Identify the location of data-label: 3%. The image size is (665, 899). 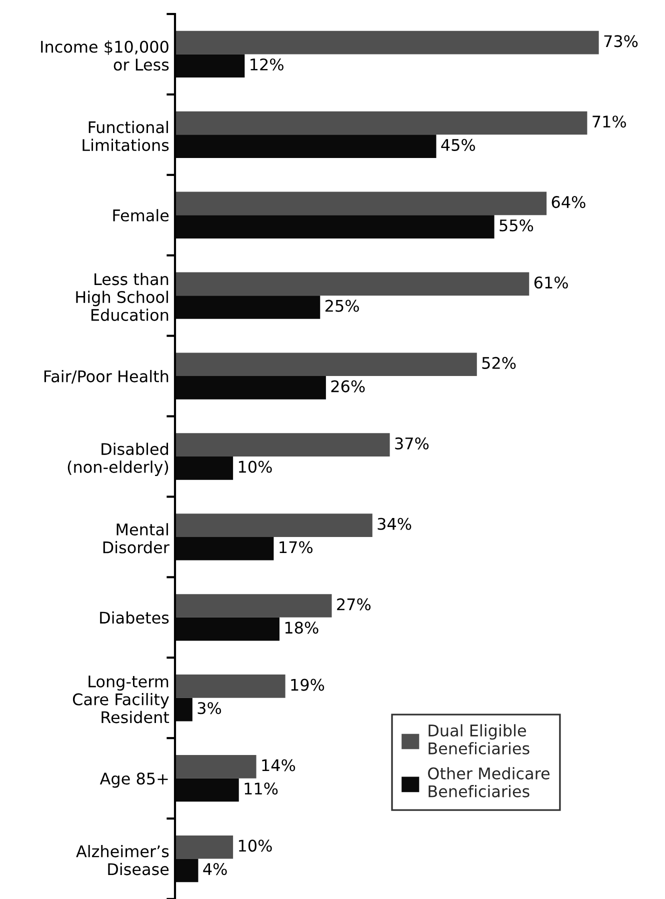
(210, 708).